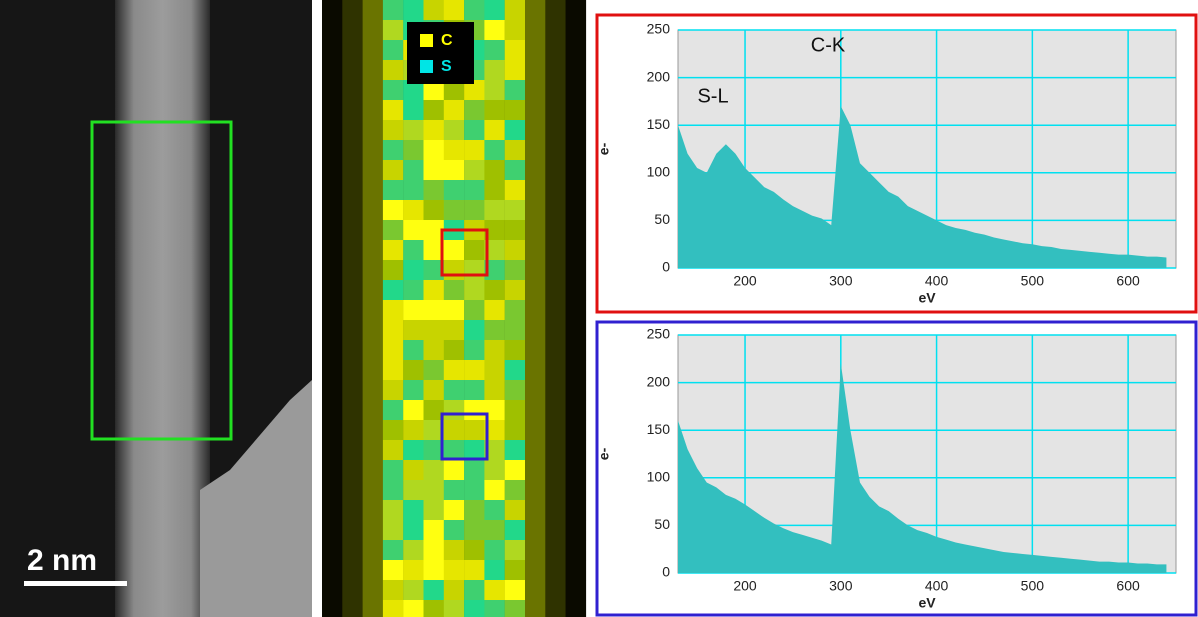 The height and width of the screenshot is (617, 1198). I want to click on scale-bar-label: 2 nm, so click(62, 560).